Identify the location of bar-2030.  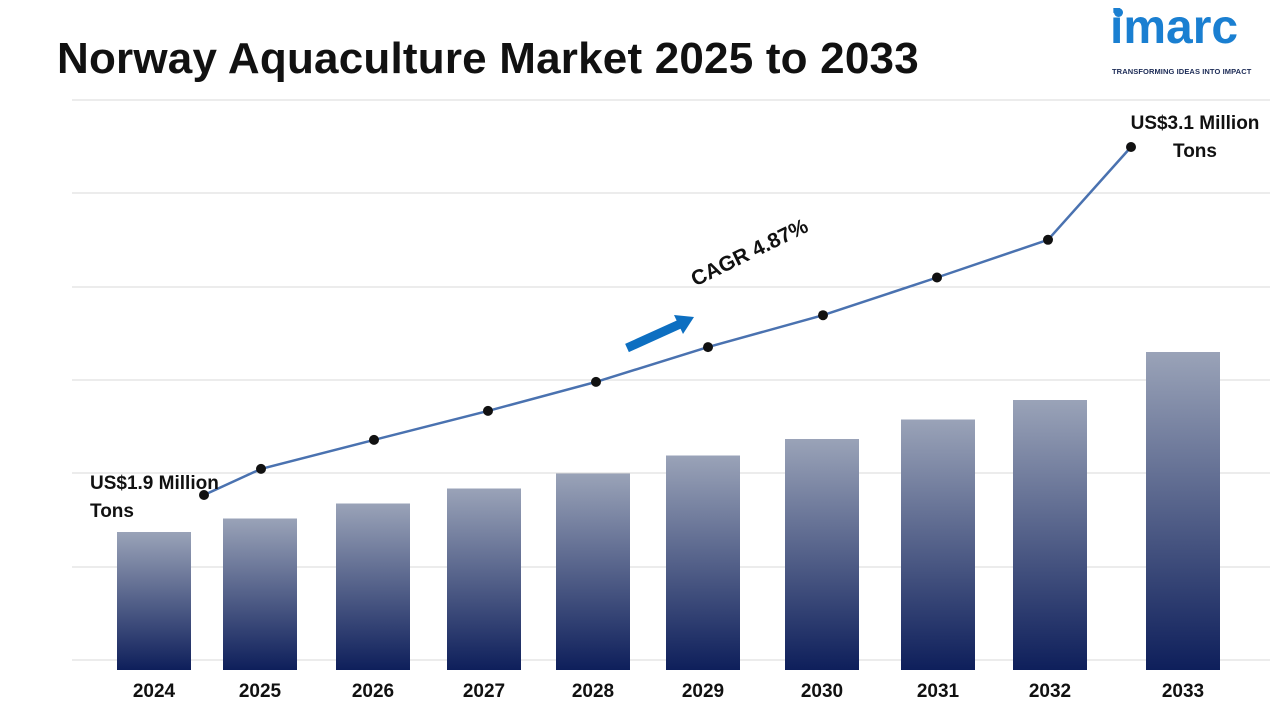
(822, 554).